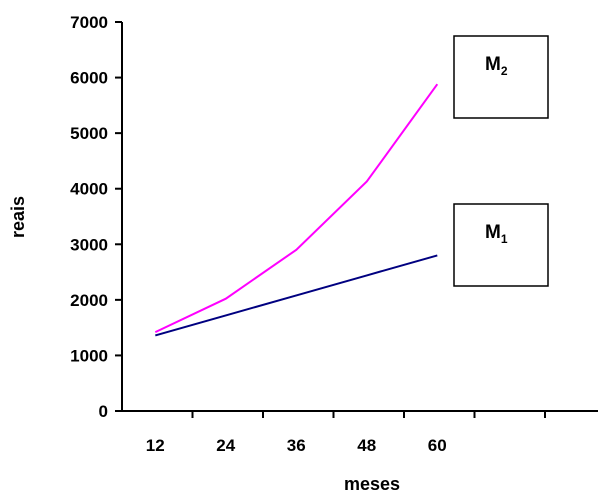 This screenshot has width=608, height=494. Describe the element at coordinates (504, 239) in the screenshot. I see `series-label-m1-subscript: 1` at that location.